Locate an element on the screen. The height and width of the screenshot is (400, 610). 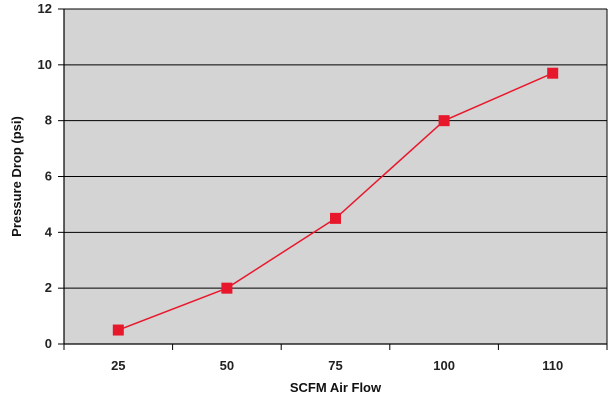
x-tick-label: 25 is located at coordinates (118, 365).